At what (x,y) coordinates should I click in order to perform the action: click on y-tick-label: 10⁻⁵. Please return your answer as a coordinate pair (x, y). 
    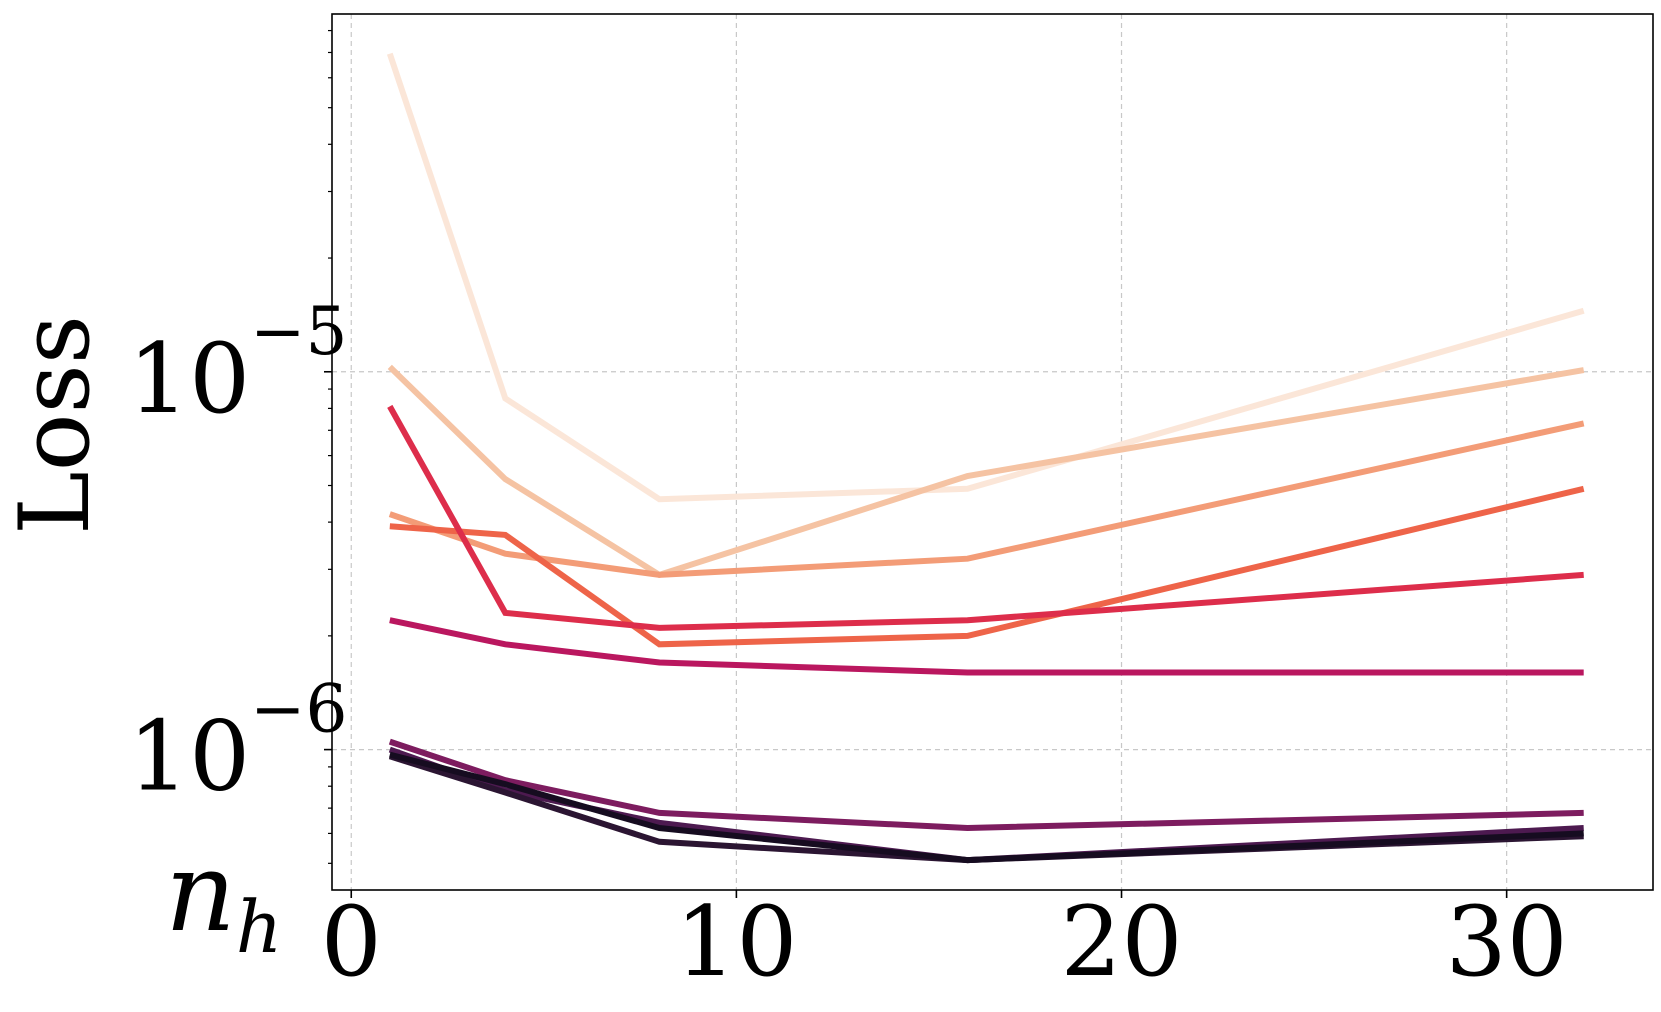
    Looking at the image, I should click on (237, 364).